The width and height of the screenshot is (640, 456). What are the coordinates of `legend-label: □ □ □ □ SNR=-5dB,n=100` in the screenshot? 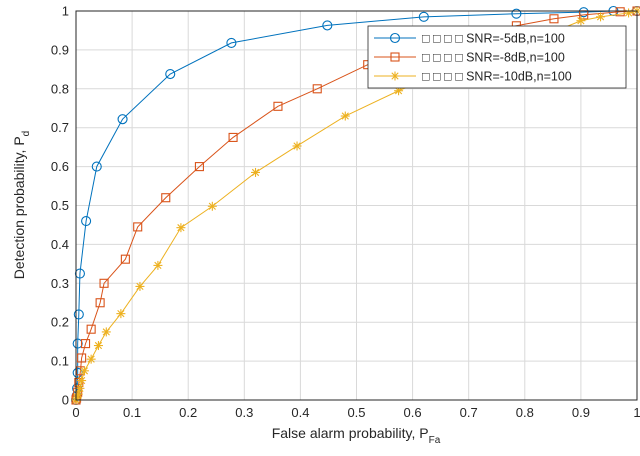 It's located at (493, 39).